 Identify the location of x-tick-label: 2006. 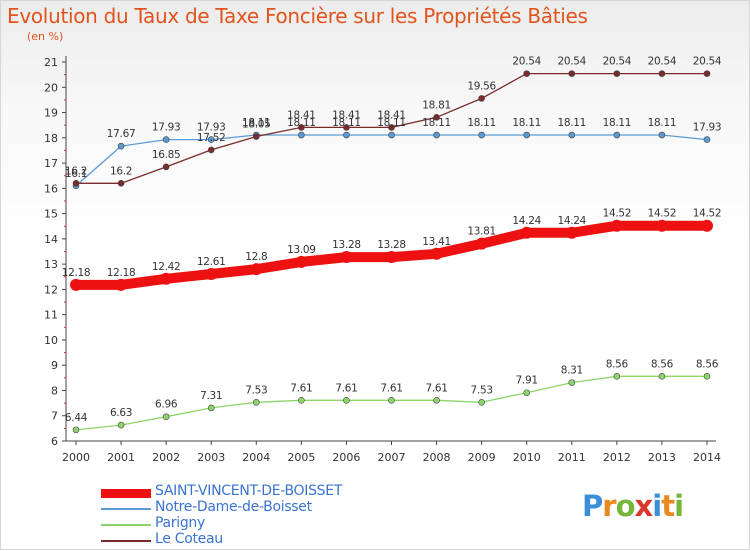
(346, 457).